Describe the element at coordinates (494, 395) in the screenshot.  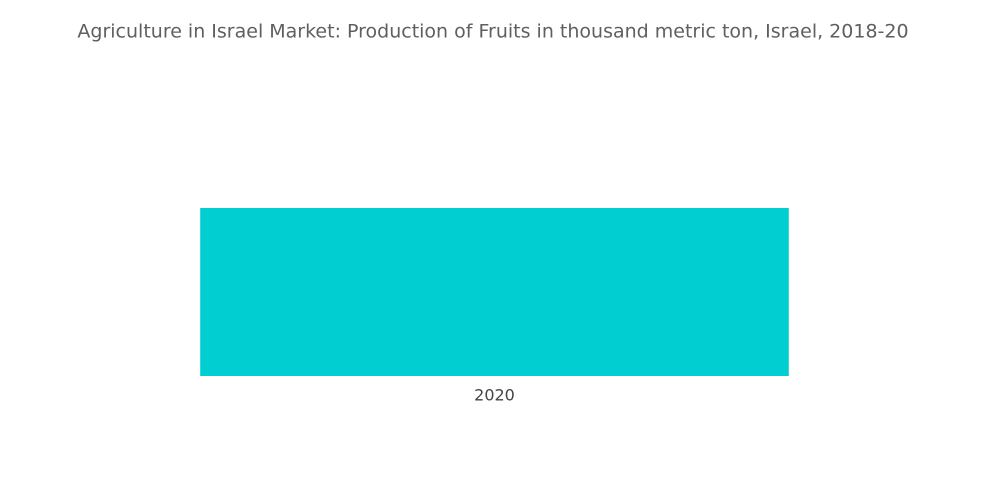
I see `x-tick-label: 2020` at that location.